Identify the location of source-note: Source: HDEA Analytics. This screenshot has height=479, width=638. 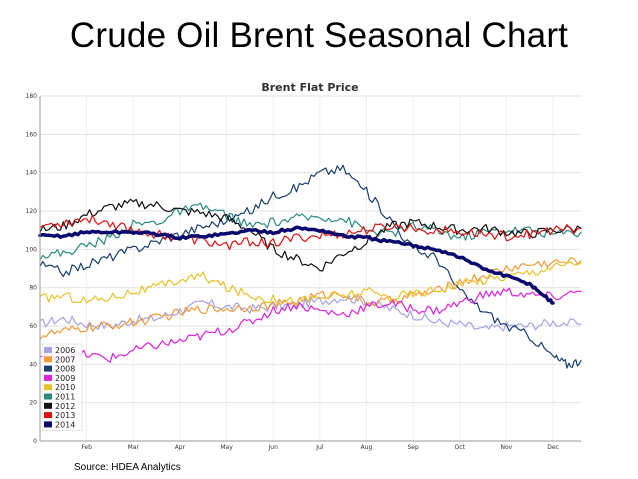
(127, 467).